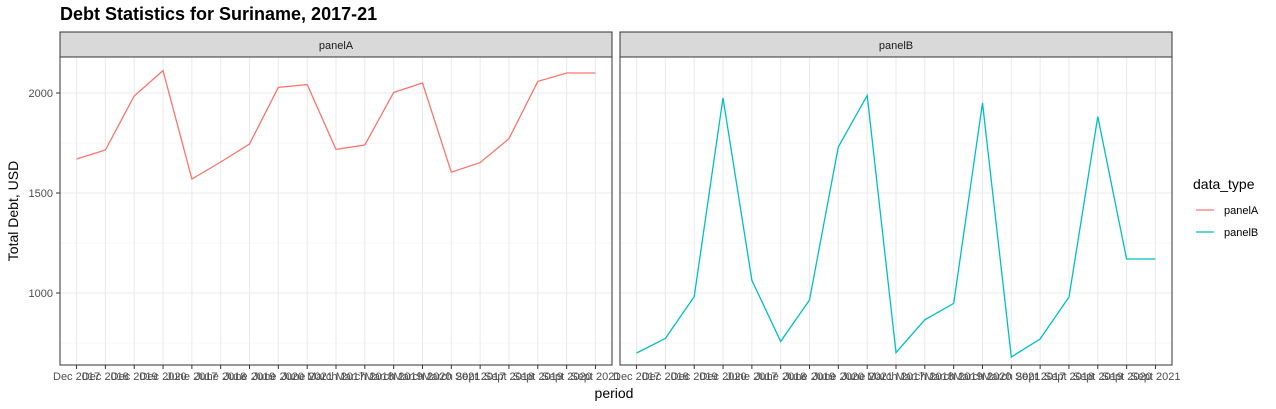 Image resolution: width=1276 pixels, height=409 pixels. I want to click on legend: data_type panelA panelB, so click(1226, 207).